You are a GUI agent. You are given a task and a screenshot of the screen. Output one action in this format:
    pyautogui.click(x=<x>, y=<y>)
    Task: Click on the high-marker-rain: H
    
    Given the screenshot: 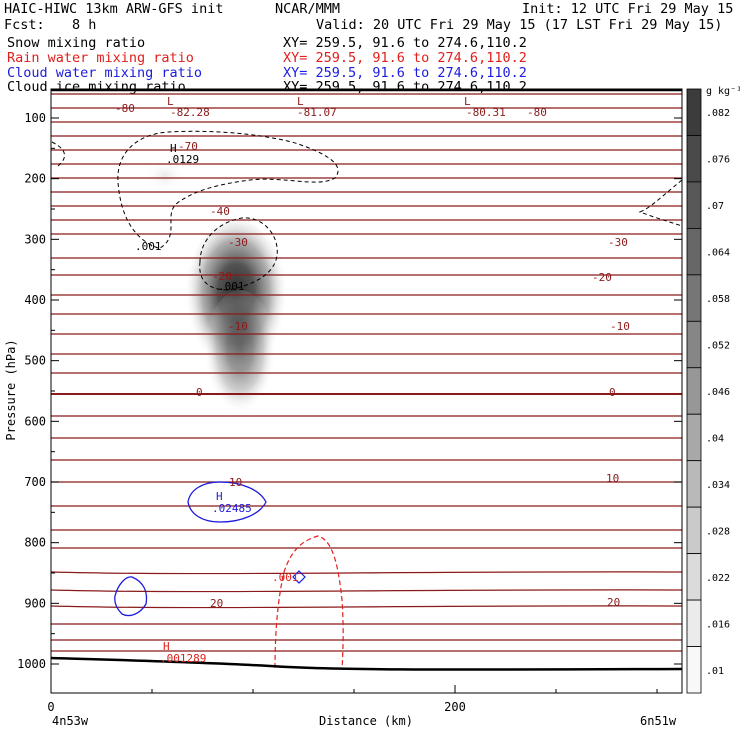 What is the action you would take?
    pyautogui.click(x=166, y=646)
    